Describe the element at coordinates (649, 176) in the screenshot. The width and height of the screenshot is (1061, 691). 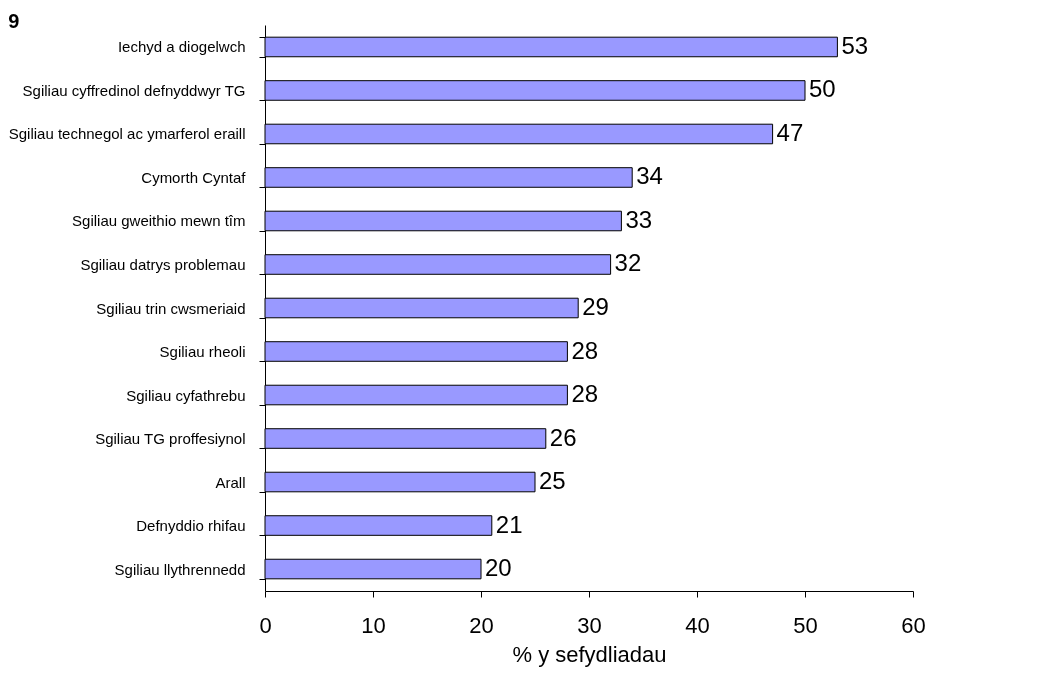
I see `data-label: 34` at that location.